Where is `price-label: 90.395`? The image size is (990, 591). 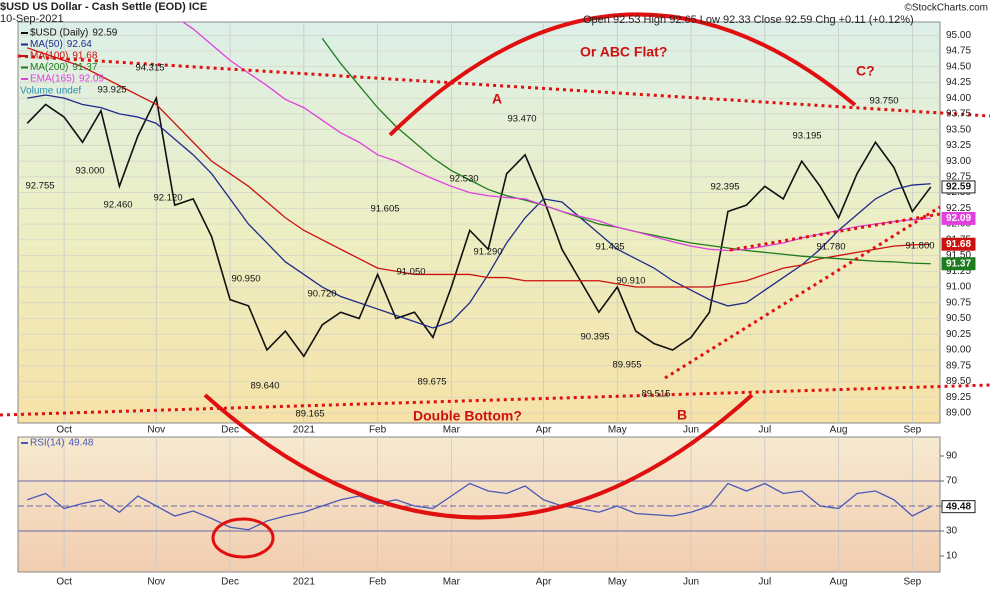
price-label: 90.395 is located at coordinates (594, 337).